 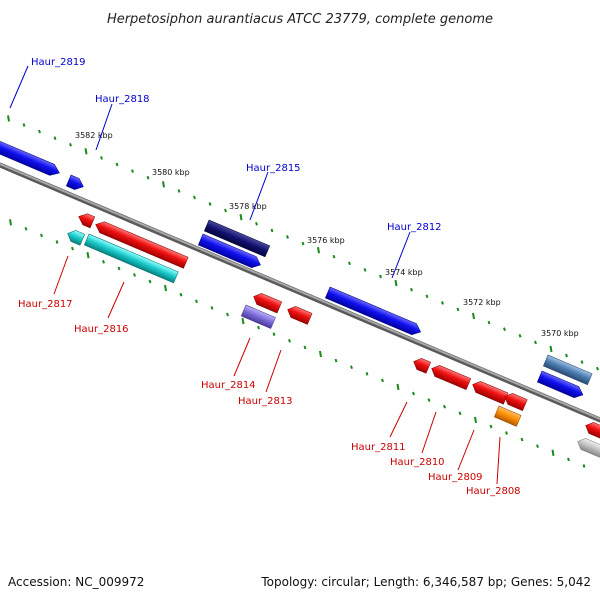 I want to click on gene-label: Haur_2810, so click(x=417, y=462).